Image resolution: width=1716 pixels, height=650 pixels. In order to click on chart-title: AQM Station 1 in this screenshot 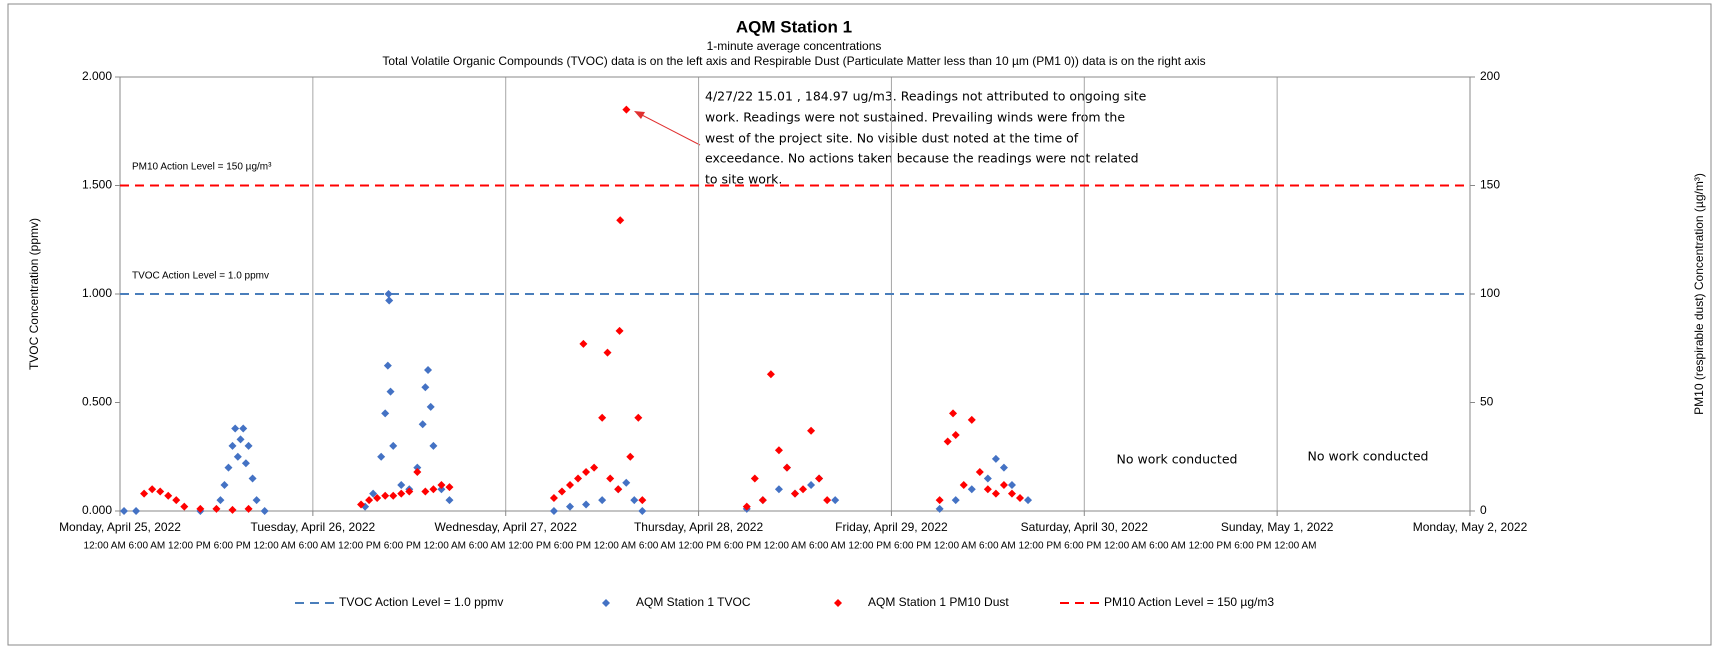, I will do `click(794, 26)`.